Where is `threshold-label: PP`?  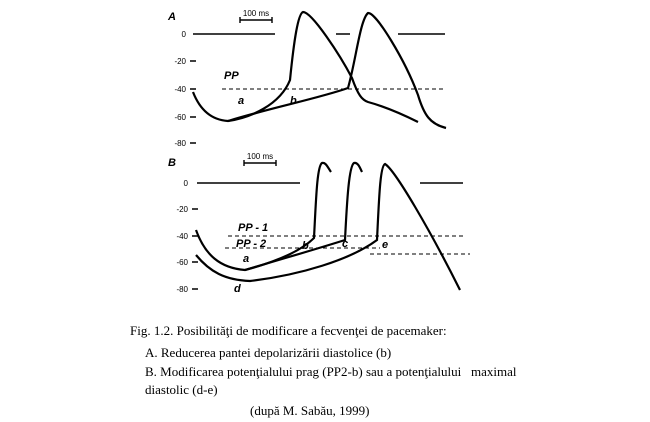
threshold-label: PP is located at coordinates (231, 76).